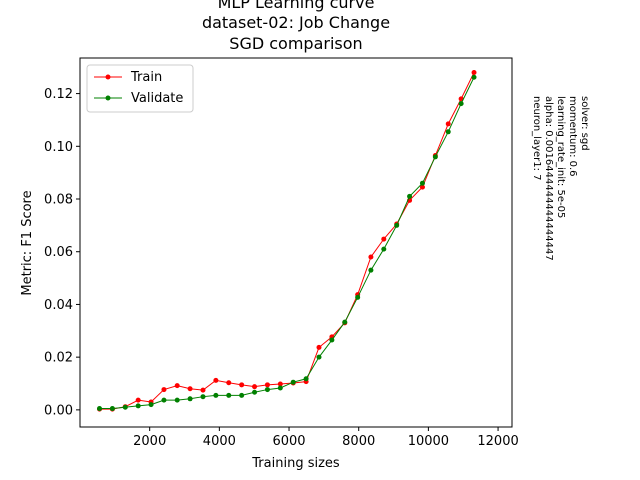  Describe the element at coordinates (295, 43) in the screenshot. I see `chart-title-line-3: SGD comparison` at that location.